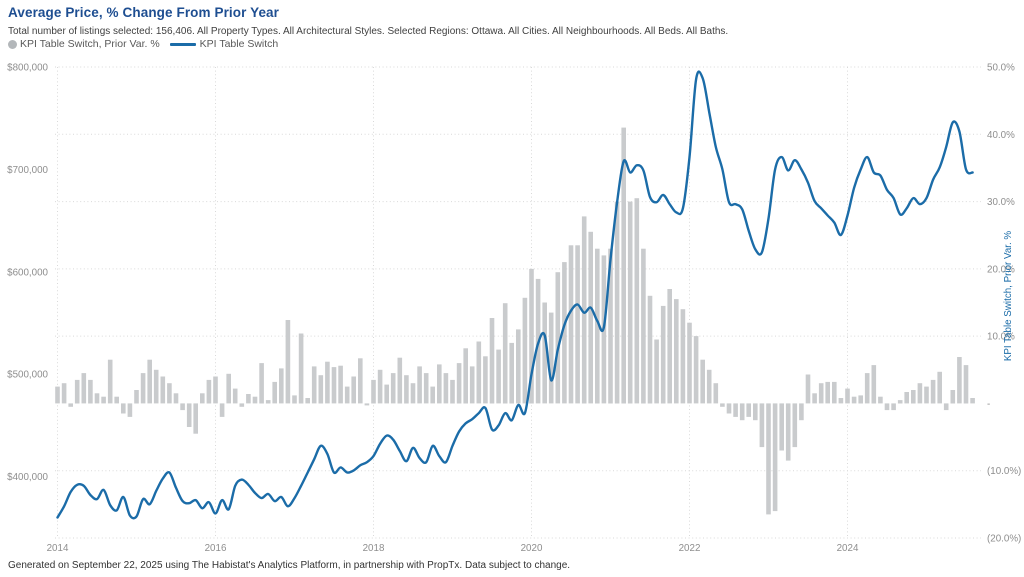 This screenshot has width=1024, height=577. Describe the element at coordinates (84, 44) in the screenshot. I see `legend-item-prior-var: KPI Table Switch, Prior Var. %` at that location.